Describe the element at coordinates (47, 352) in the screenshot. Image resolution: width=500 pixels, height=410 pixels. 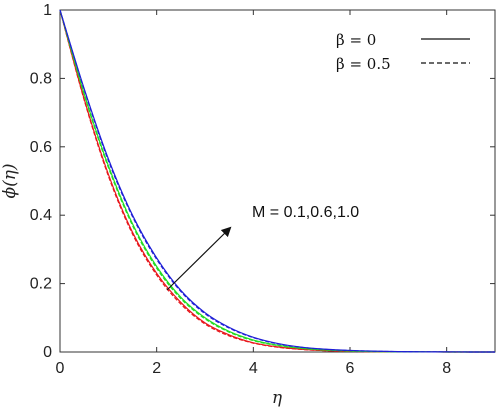
I see `y-tick-label: 0` at that location.